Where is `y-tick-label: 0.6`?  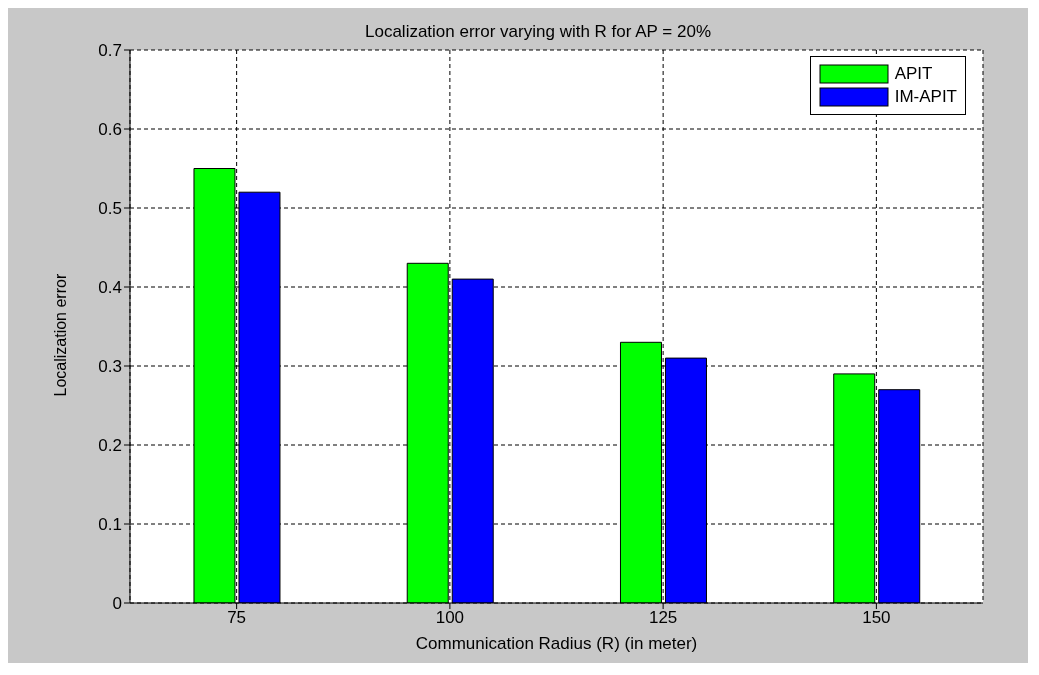
y-tick-label: 0.6 is located at coordinates (110, 130).